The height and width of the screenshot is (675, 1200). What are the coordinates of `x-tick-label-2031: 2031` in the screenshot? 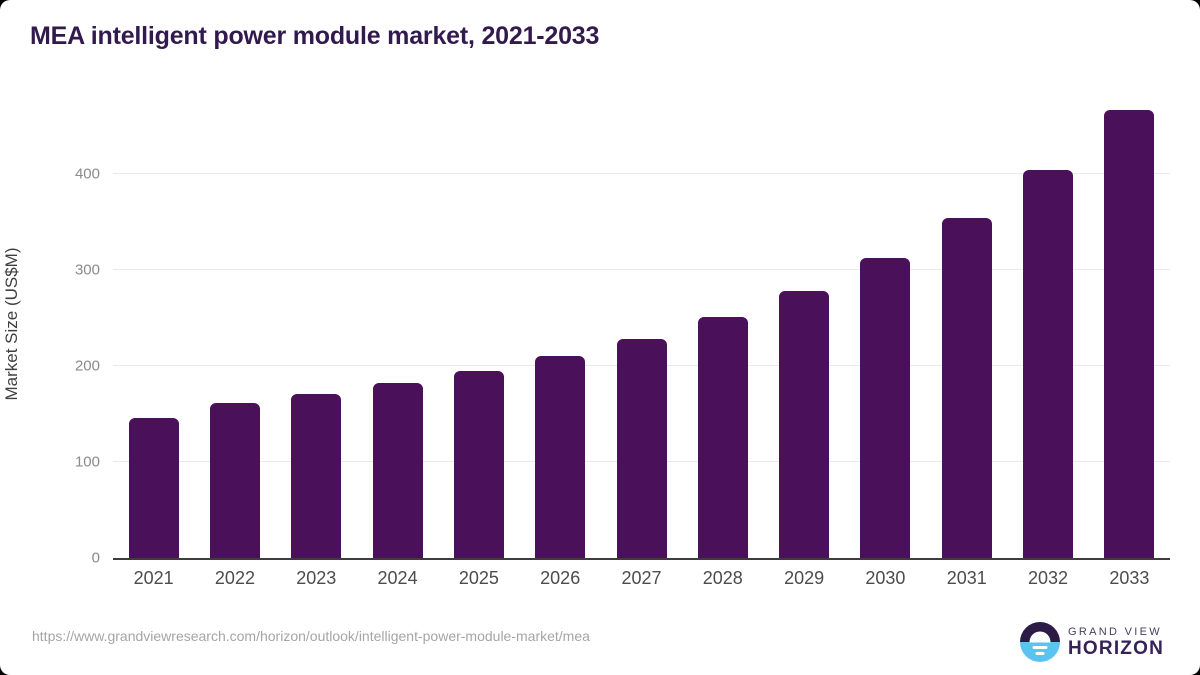 It's located at (966, 578).